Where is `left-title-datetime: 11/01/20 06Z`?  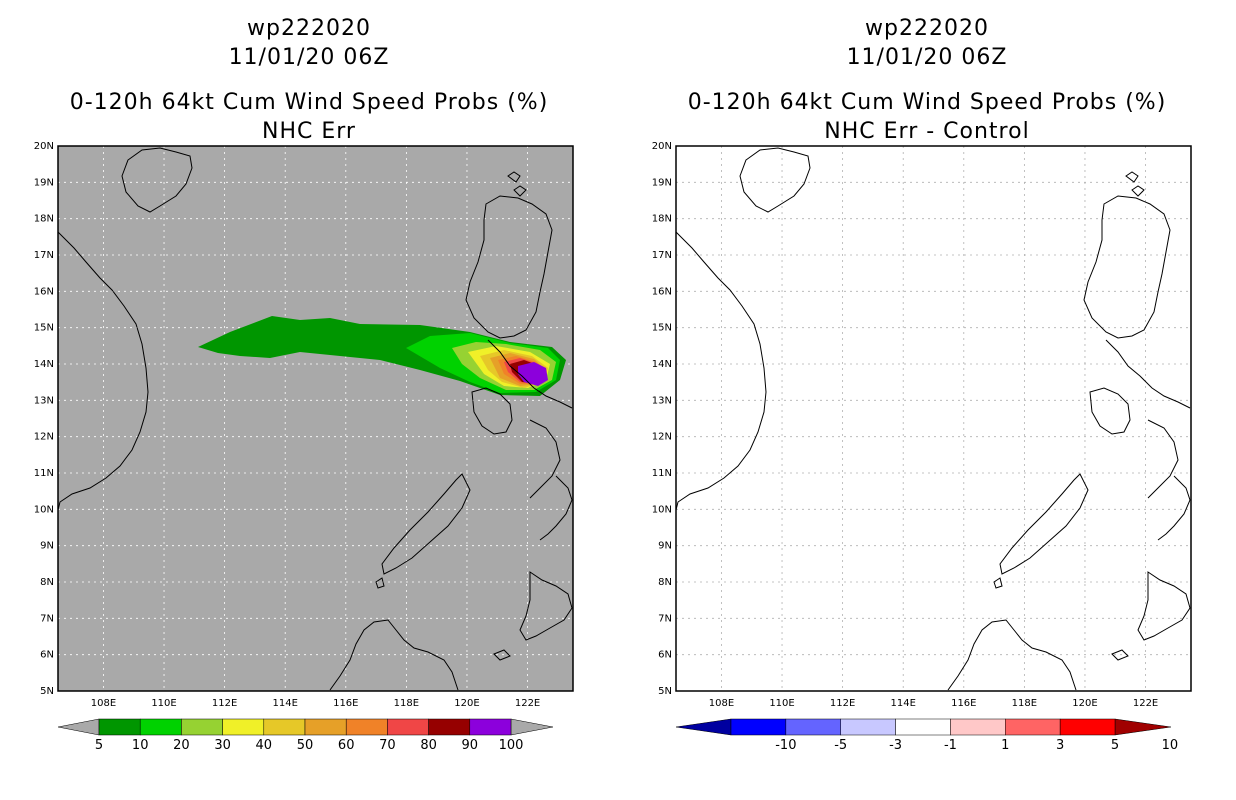
left-title-datetime: 11/01/20 06Z is located at coordinates (309, 57).